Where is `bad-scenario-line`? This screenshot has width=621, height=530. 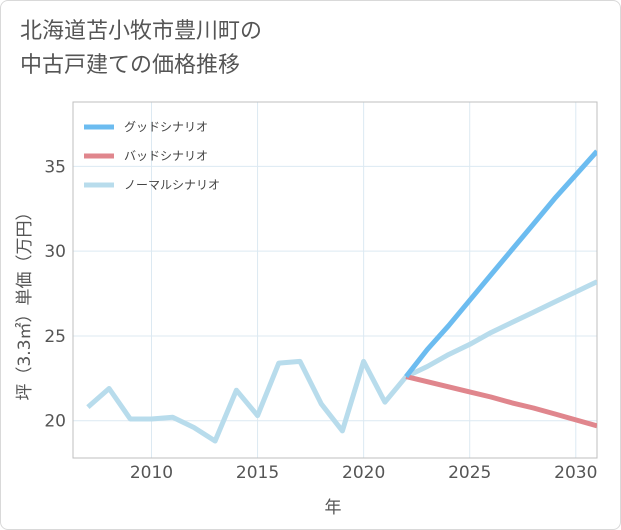 bad-scenario-line is located at coordinates (501, 401).